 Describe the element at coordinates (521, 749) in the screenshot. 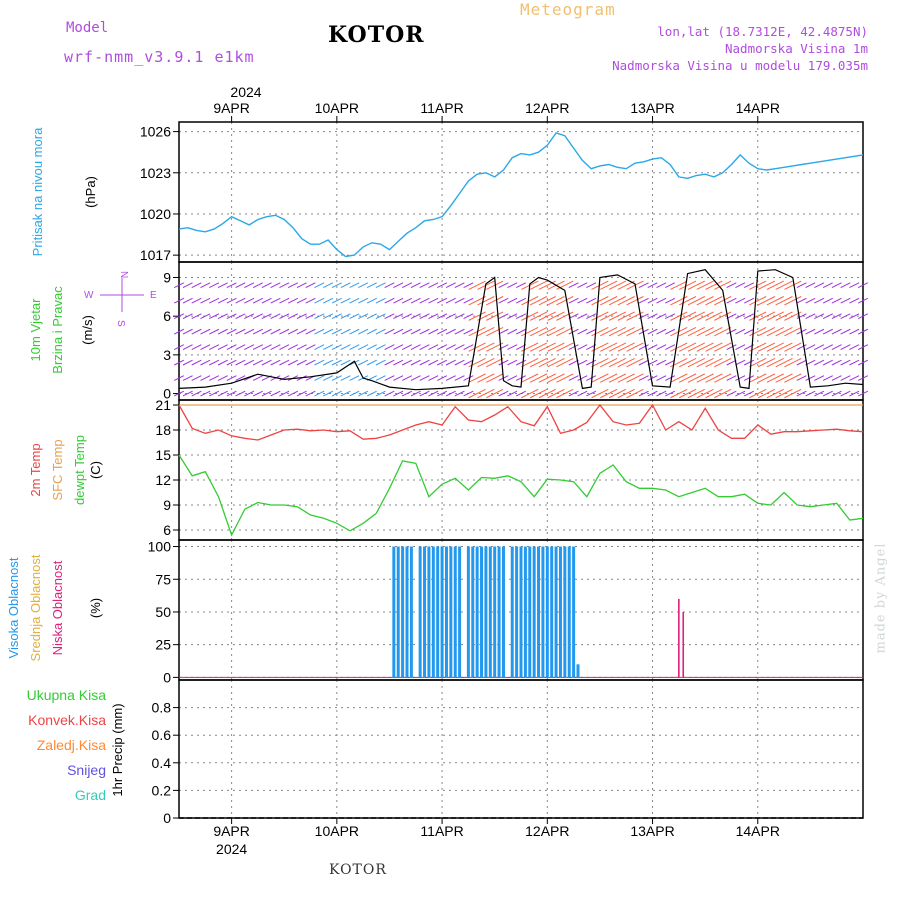

I see `panel-frame-precip` at that location.